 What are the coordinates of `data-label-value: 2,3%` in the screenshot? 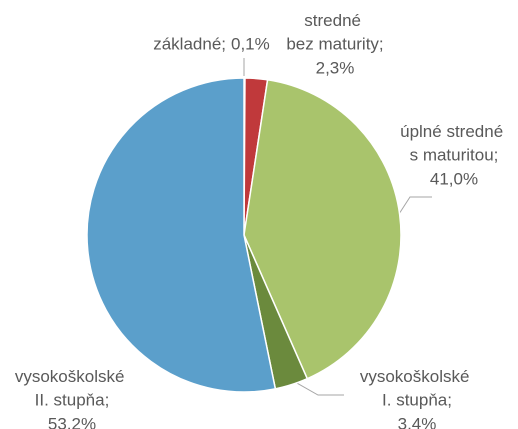 It's located at (335, 67).